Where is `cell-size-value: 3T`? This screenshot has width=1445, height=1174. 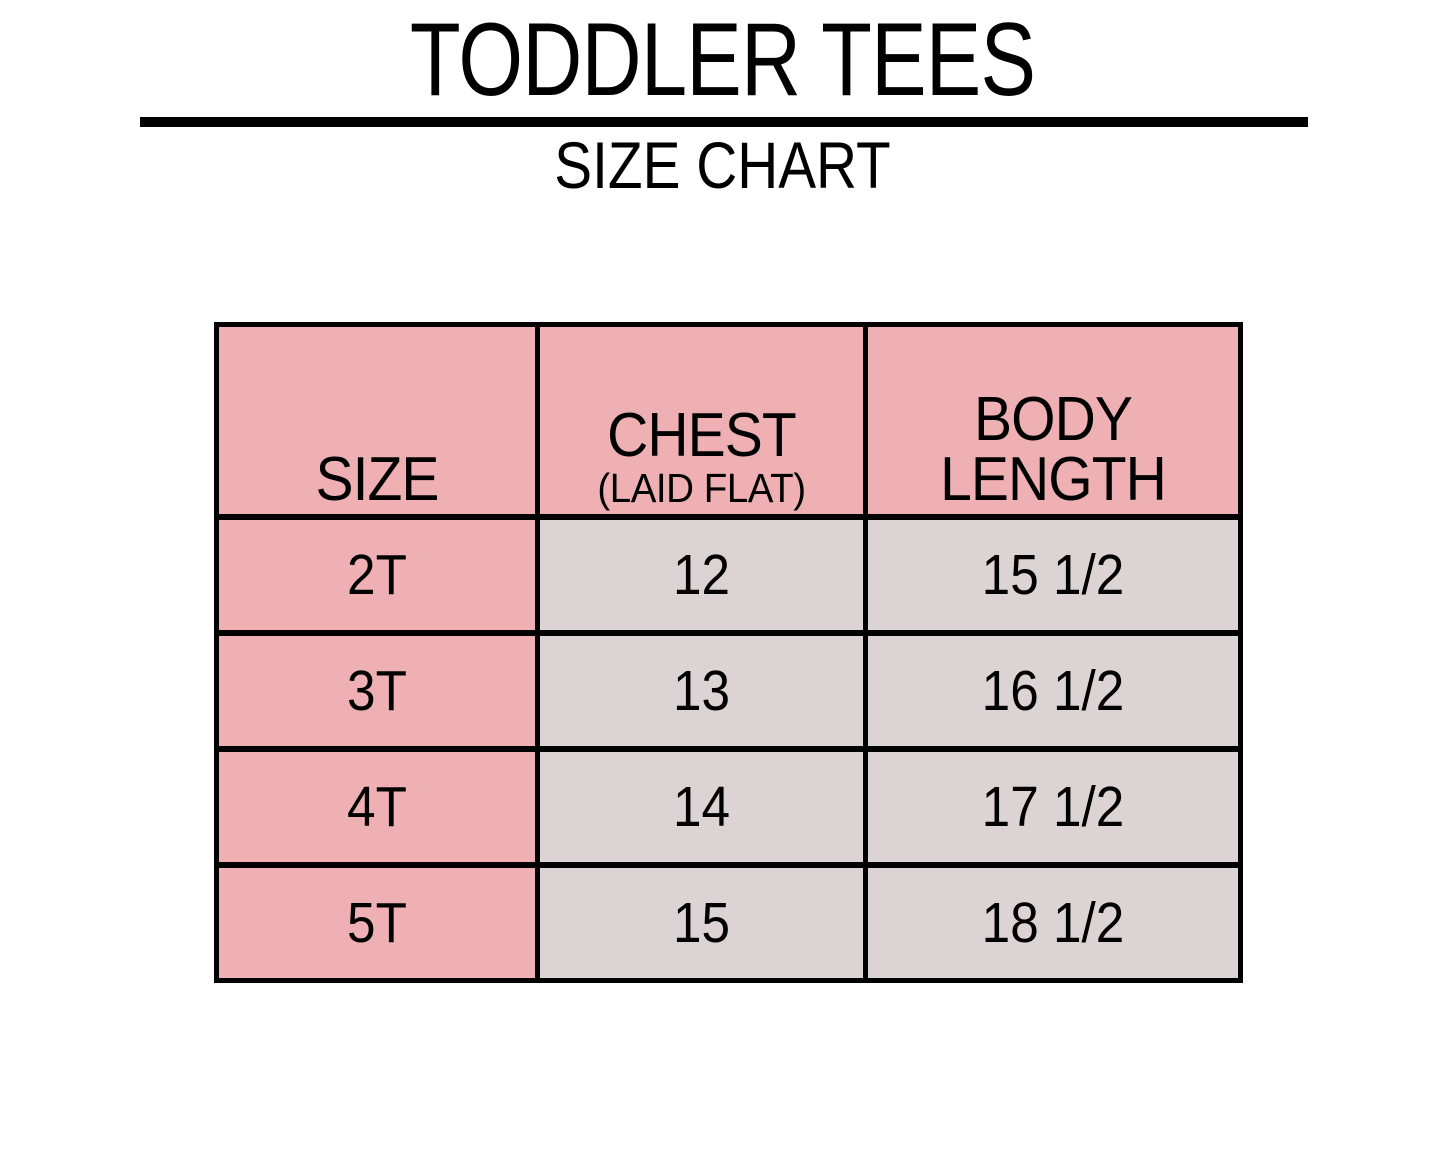
cell-size-value: 3T is located at coordinates (377, 690).